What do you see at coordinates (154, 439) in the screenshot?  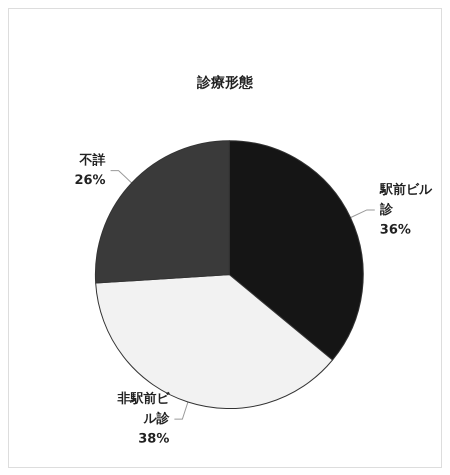 I see `data-label: 38%` at bounding box center [154, 439].